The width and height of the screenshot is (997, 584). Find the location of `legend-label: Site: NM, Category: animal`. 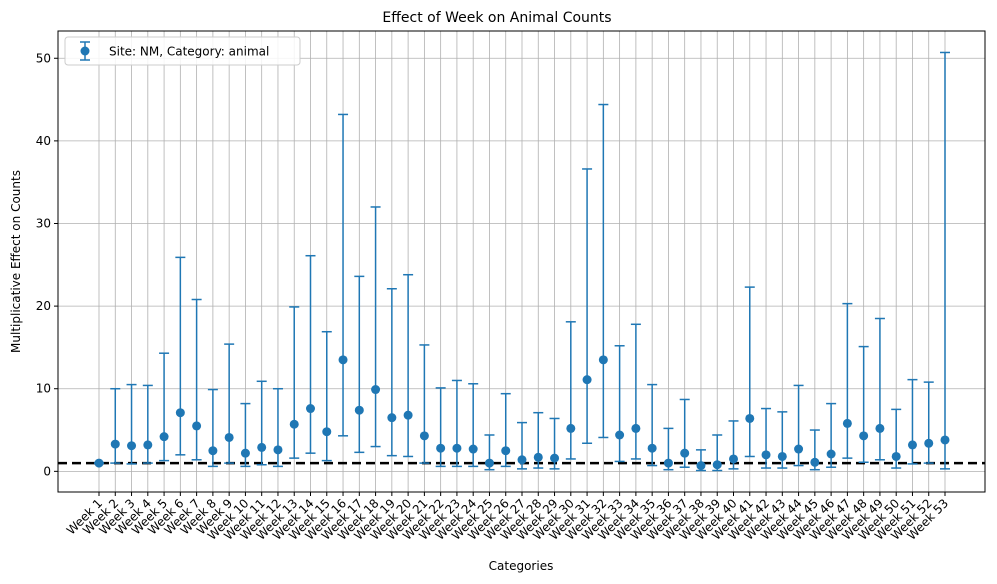

legend-label: Site: NM, Category: animal is located at coordinates (189, 52).